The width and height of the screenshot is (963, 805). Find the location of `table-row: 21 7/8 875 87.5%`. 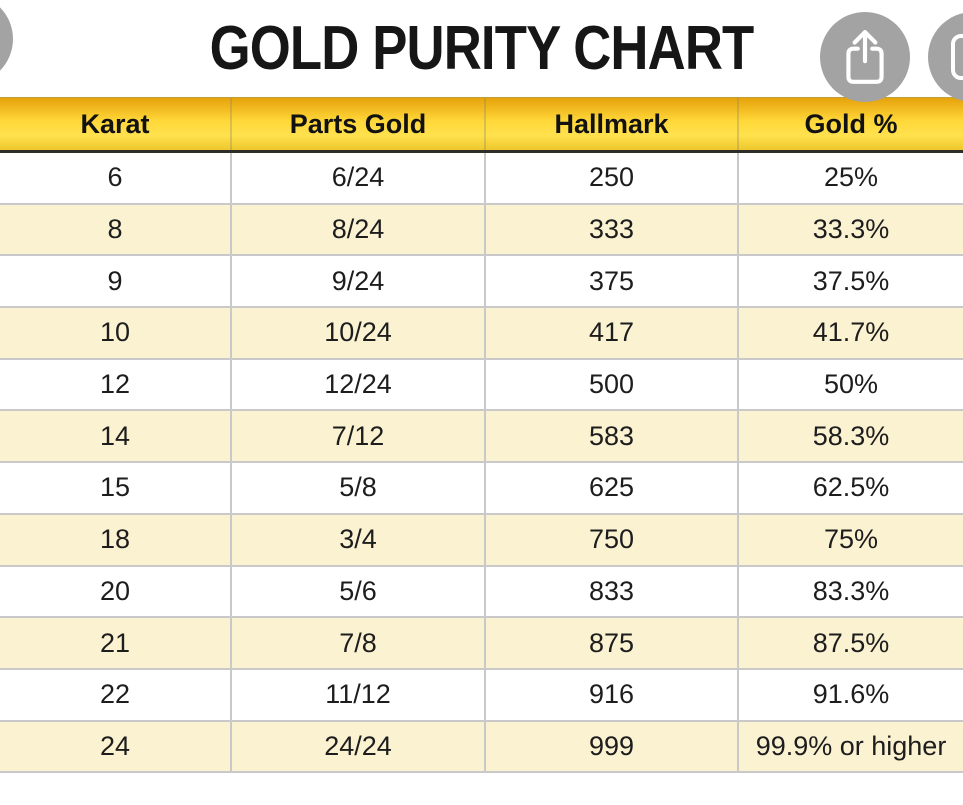

table-row: 21 7/8 875 87.5% is located at coordinates (481, 644).